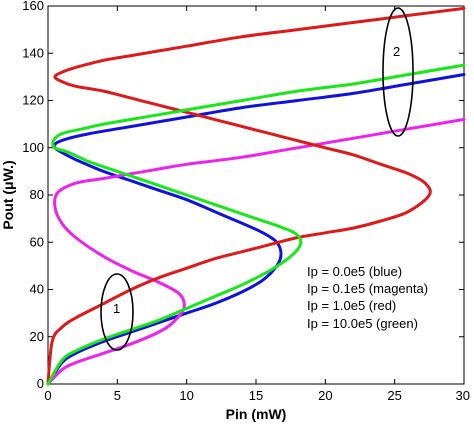 The height and width of the screenshot is (424, 474). Describe the element at coordinates (396, 51) in the screenshot. I see `annotation-label-2: 2` at that location.